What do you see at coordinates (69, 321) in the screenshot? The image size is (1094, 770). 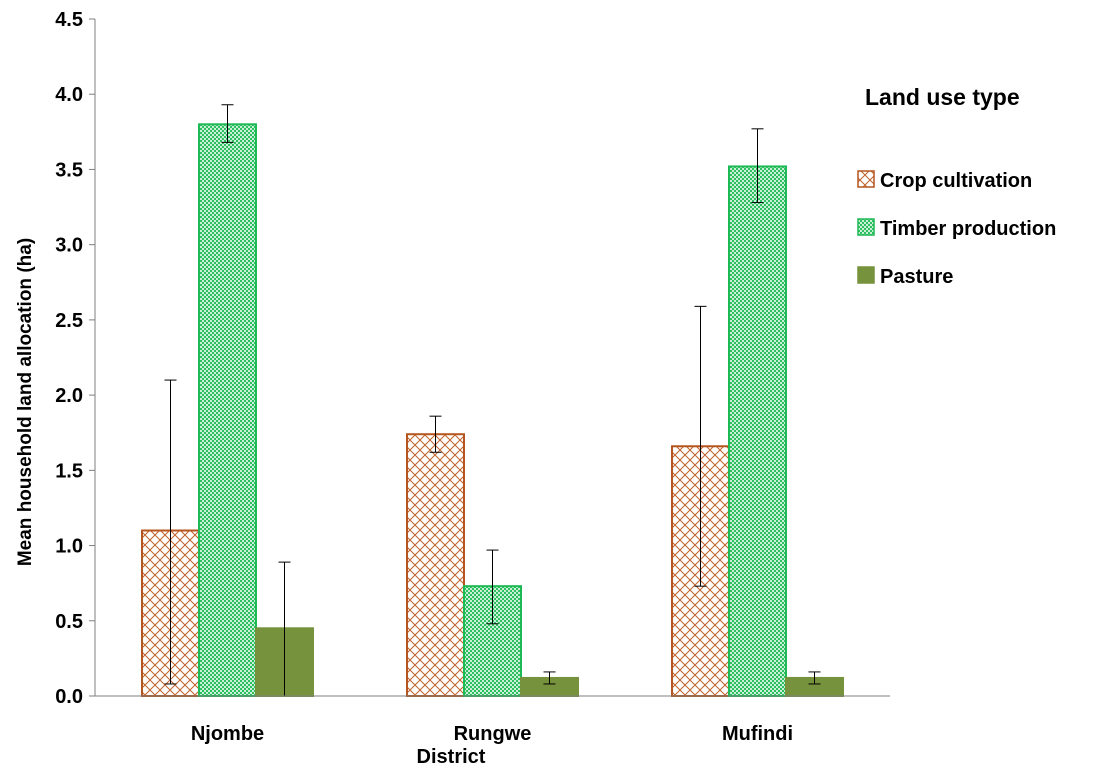 I see `y-tick-label: 2.5` at bounding box center [69, 321].